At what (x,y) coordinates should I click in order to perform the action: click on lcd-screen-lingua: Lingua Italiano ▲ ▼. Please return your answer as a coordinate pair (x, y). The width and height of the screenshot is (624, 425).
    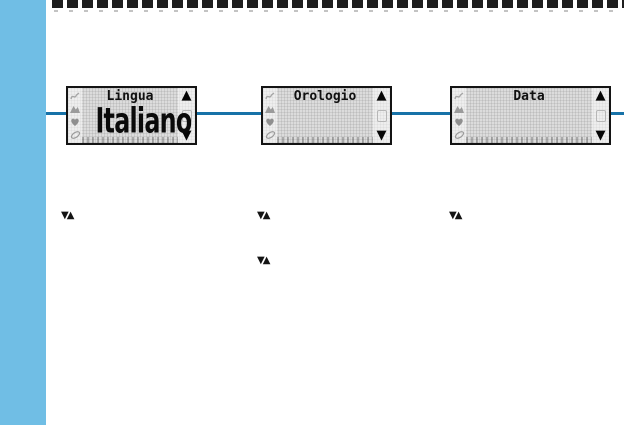
    Looking at the image, I should click on (131, 115).